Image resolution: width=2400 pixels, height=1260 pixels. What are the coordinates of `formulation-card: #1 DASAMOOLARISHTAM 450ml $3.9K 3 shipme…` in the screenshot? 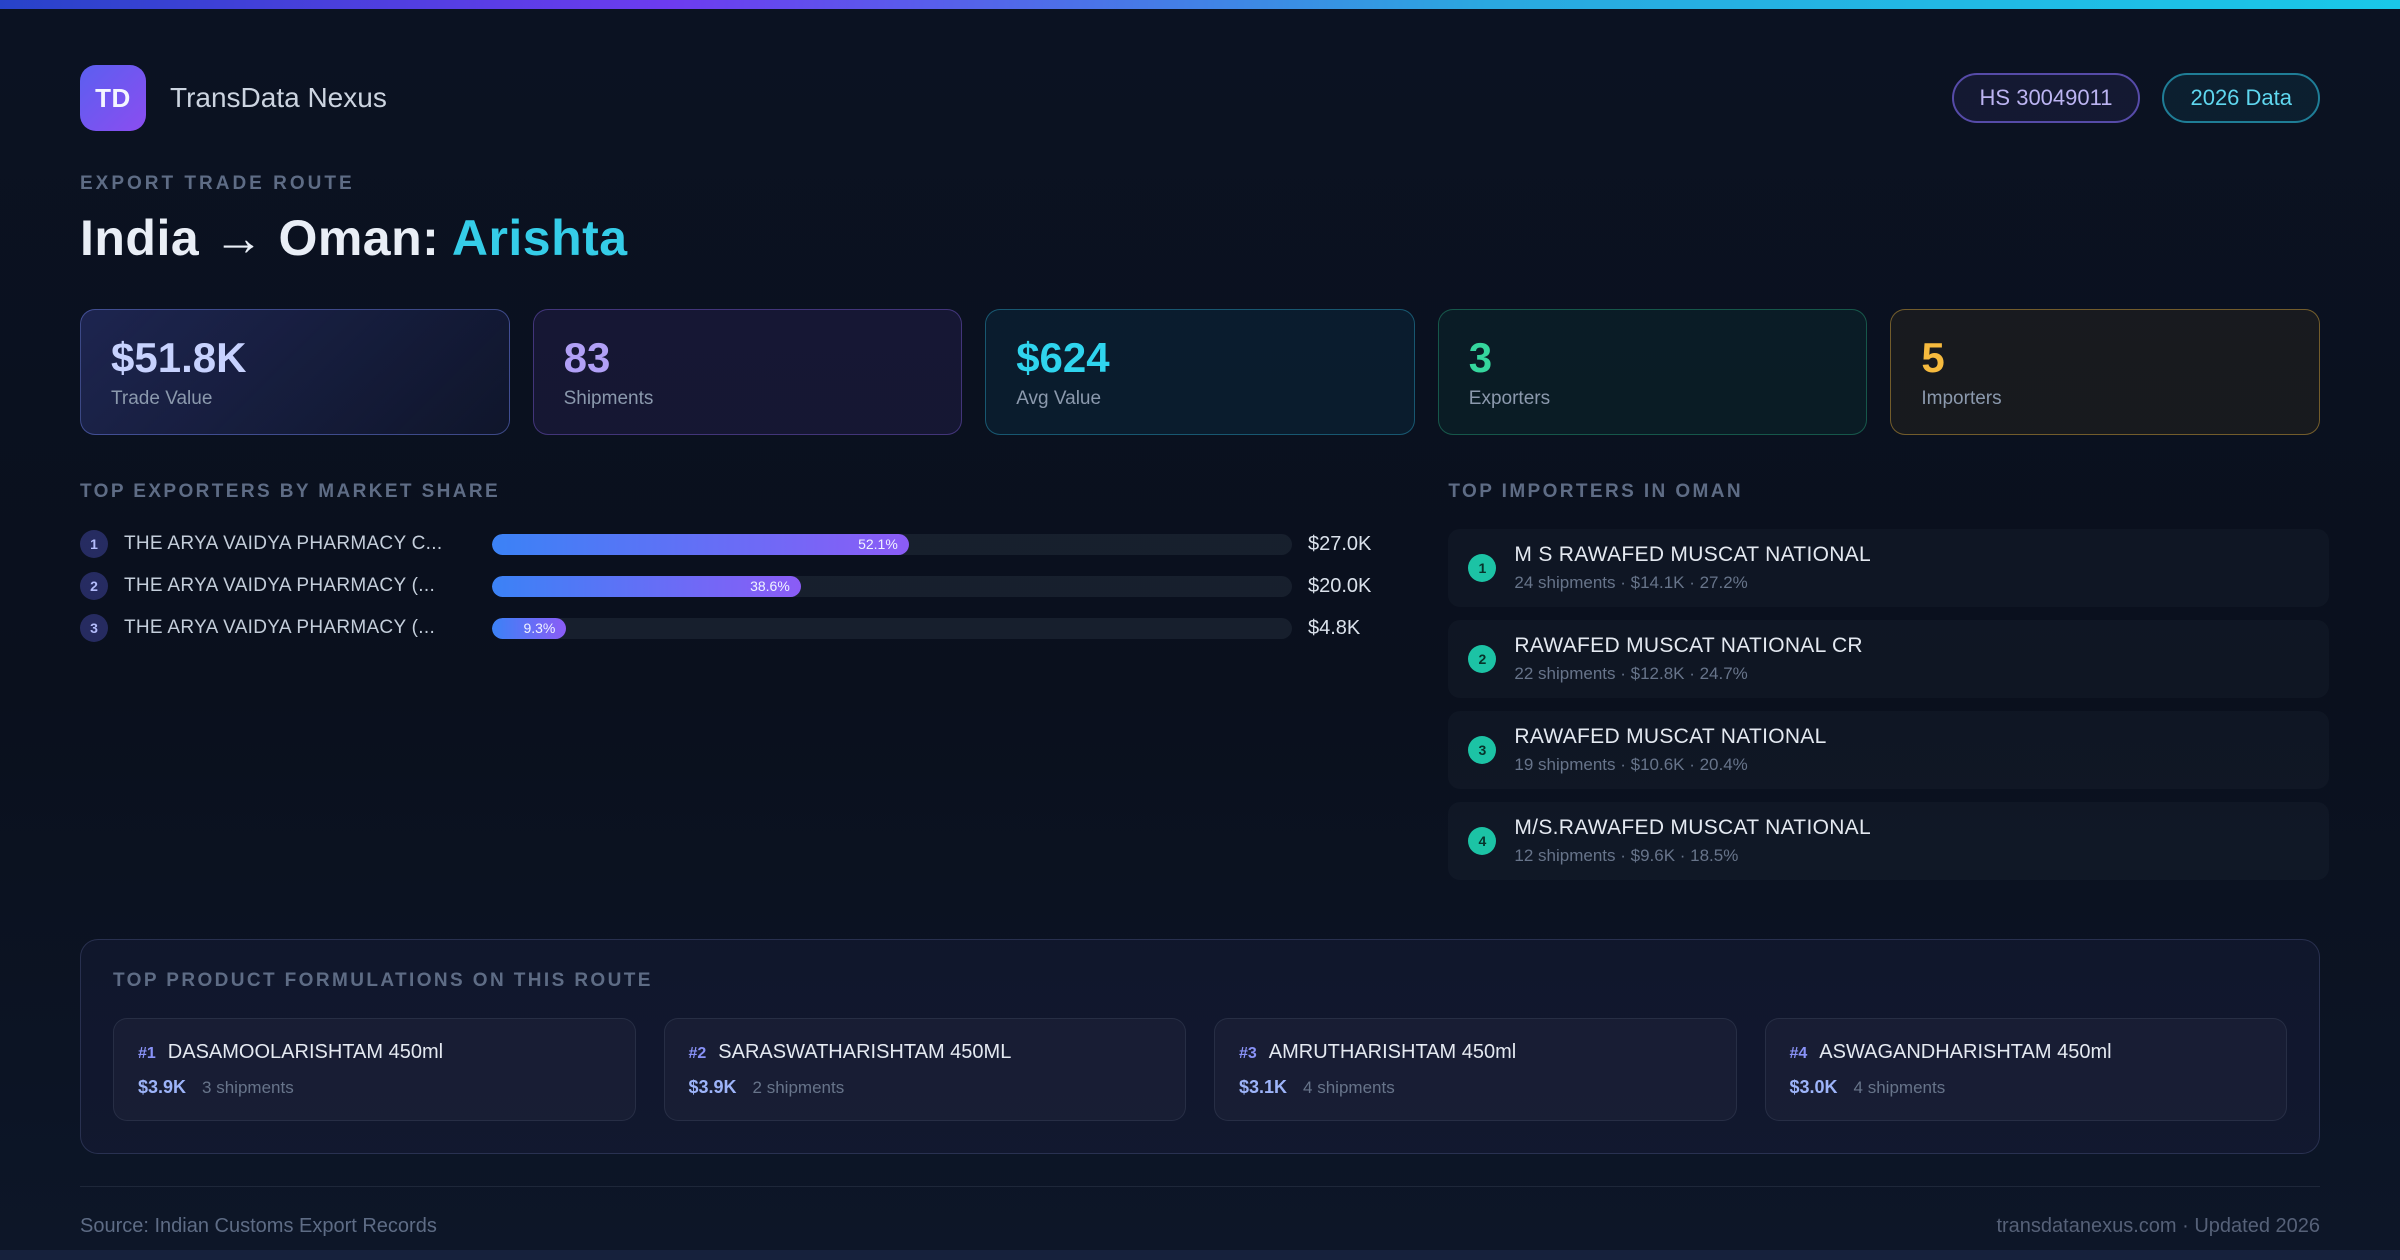 It's located at (374, 1070).